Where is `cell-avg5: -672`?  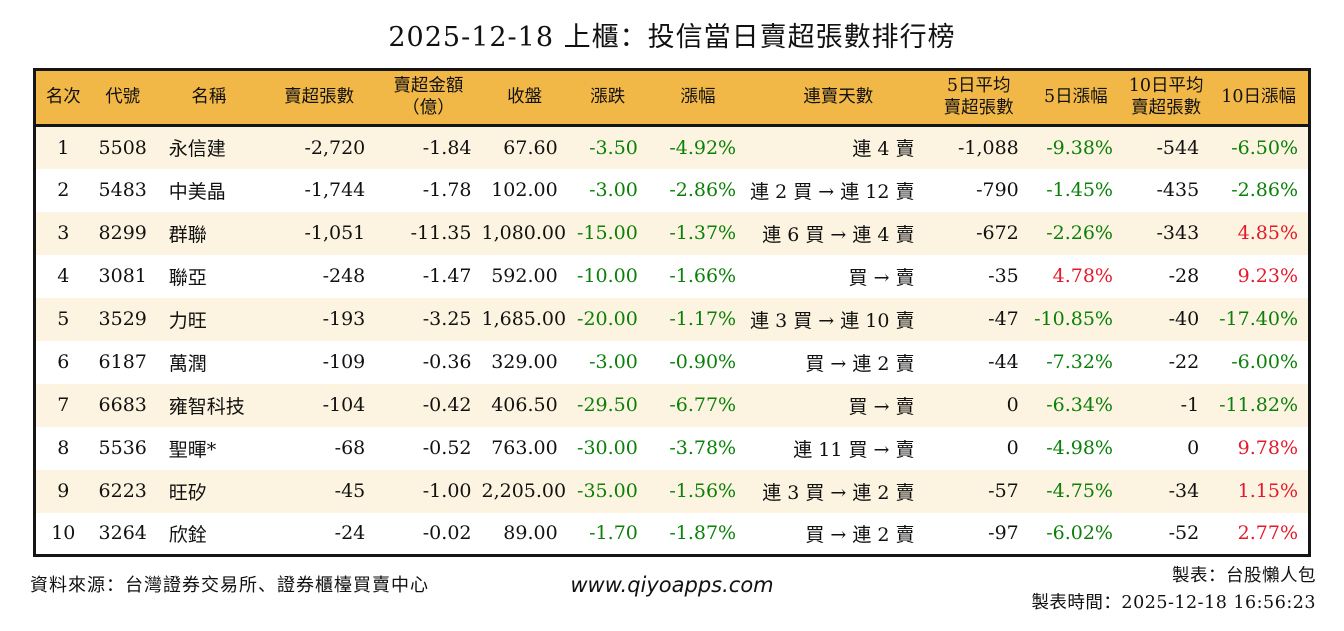 cell-avg5: -672 is located at coordinates (997, 233).